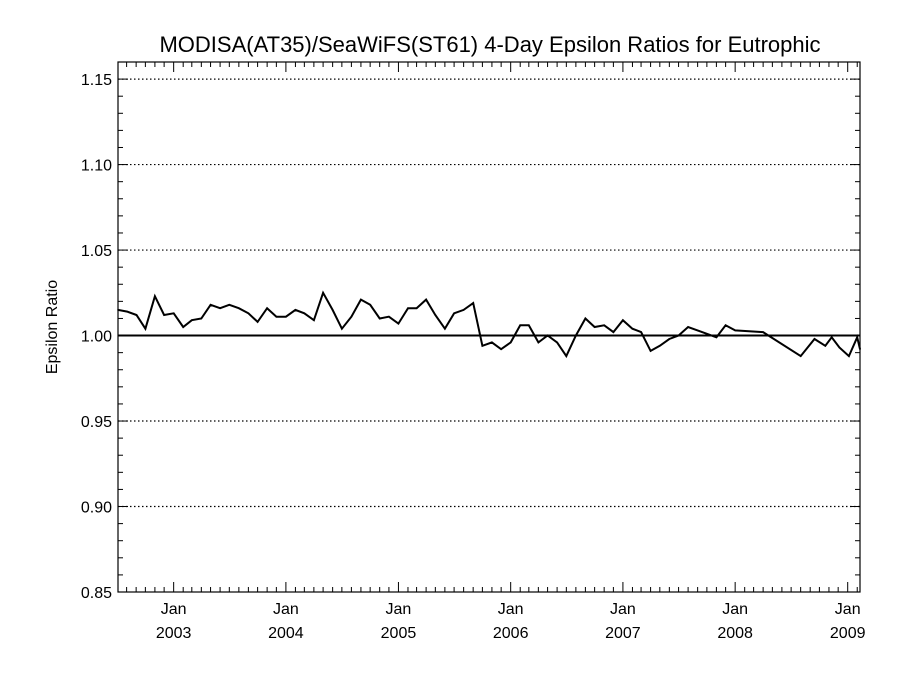 Image resolution: width=900 pixels, height=675 pixels. What do you see at coordinates (489, 324) in the screenshot?
I see `series-layer` at bounding box center [489, 324].